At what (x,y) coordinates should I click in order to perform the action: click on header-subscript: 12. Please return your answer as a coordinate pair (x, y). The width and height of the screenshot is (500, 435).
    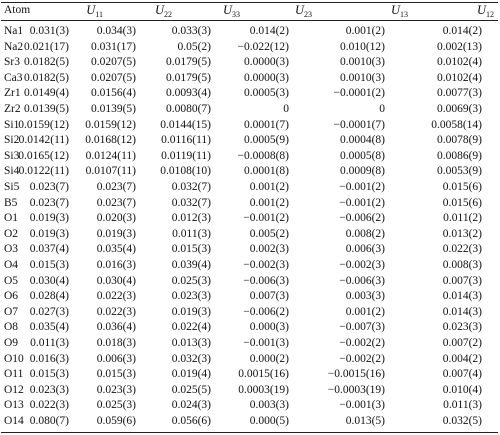
    Looking at the image, I should click on (490, 14).